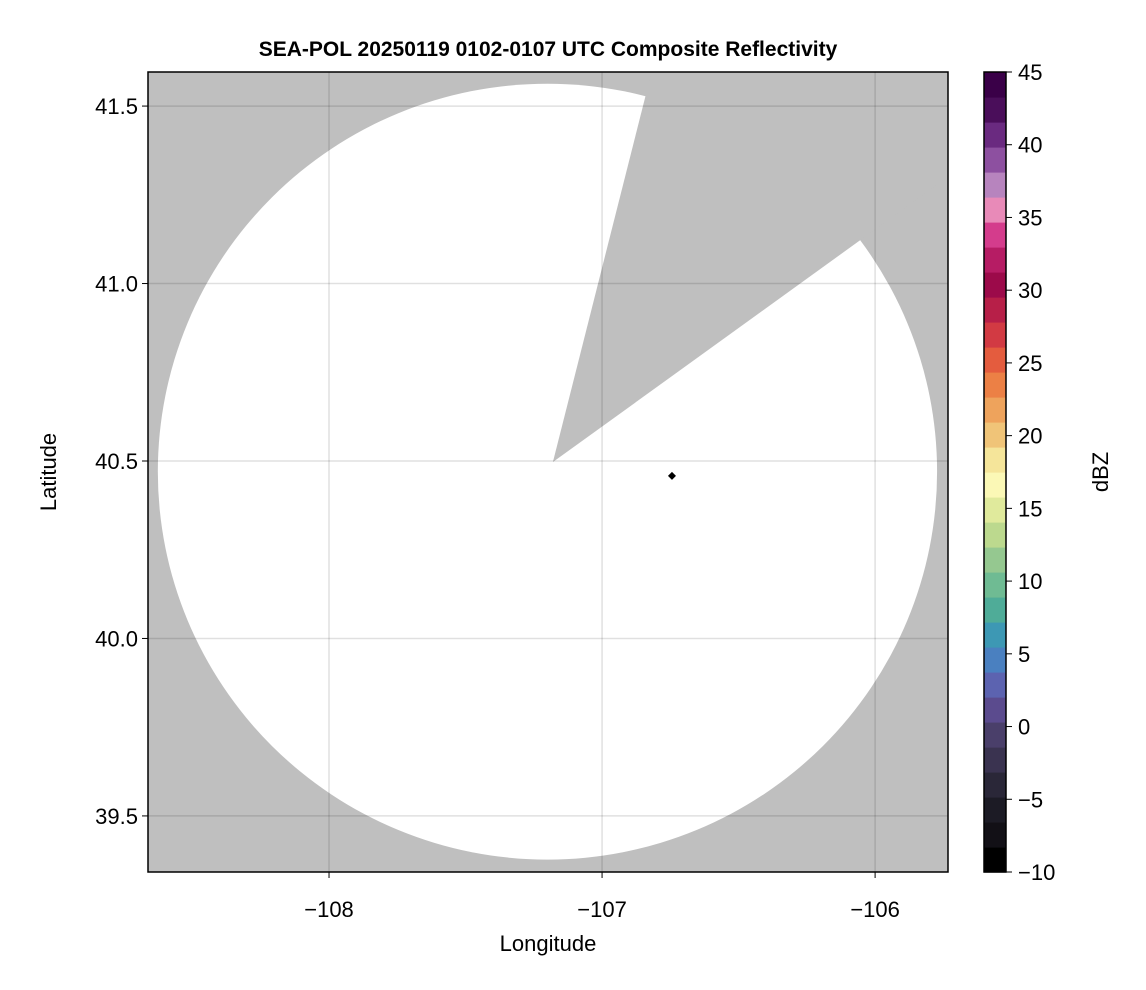 This screenshot has height=990, width=1146. Describe the element at coordinates (875, 909) in the screenshot. I see `x-tick-label: −106` at that location.